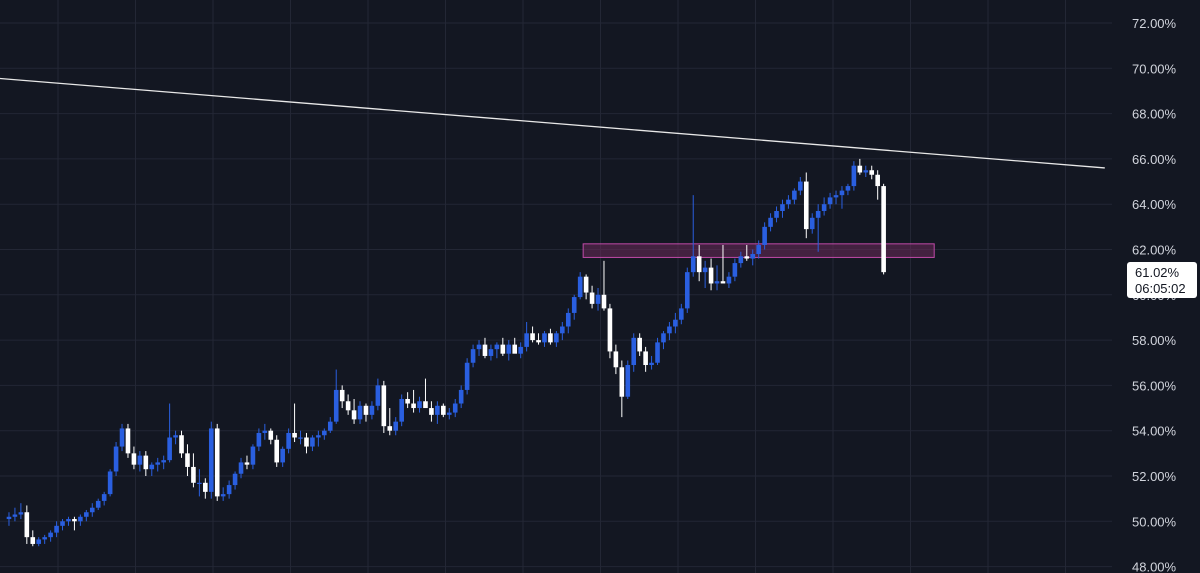 This screenshot has width=1200, height=573. What do you see at coordinates (1154, 476) in the screenshot?
I see `y-tick-label: 52.00%` at bounding box center [1154, 476].